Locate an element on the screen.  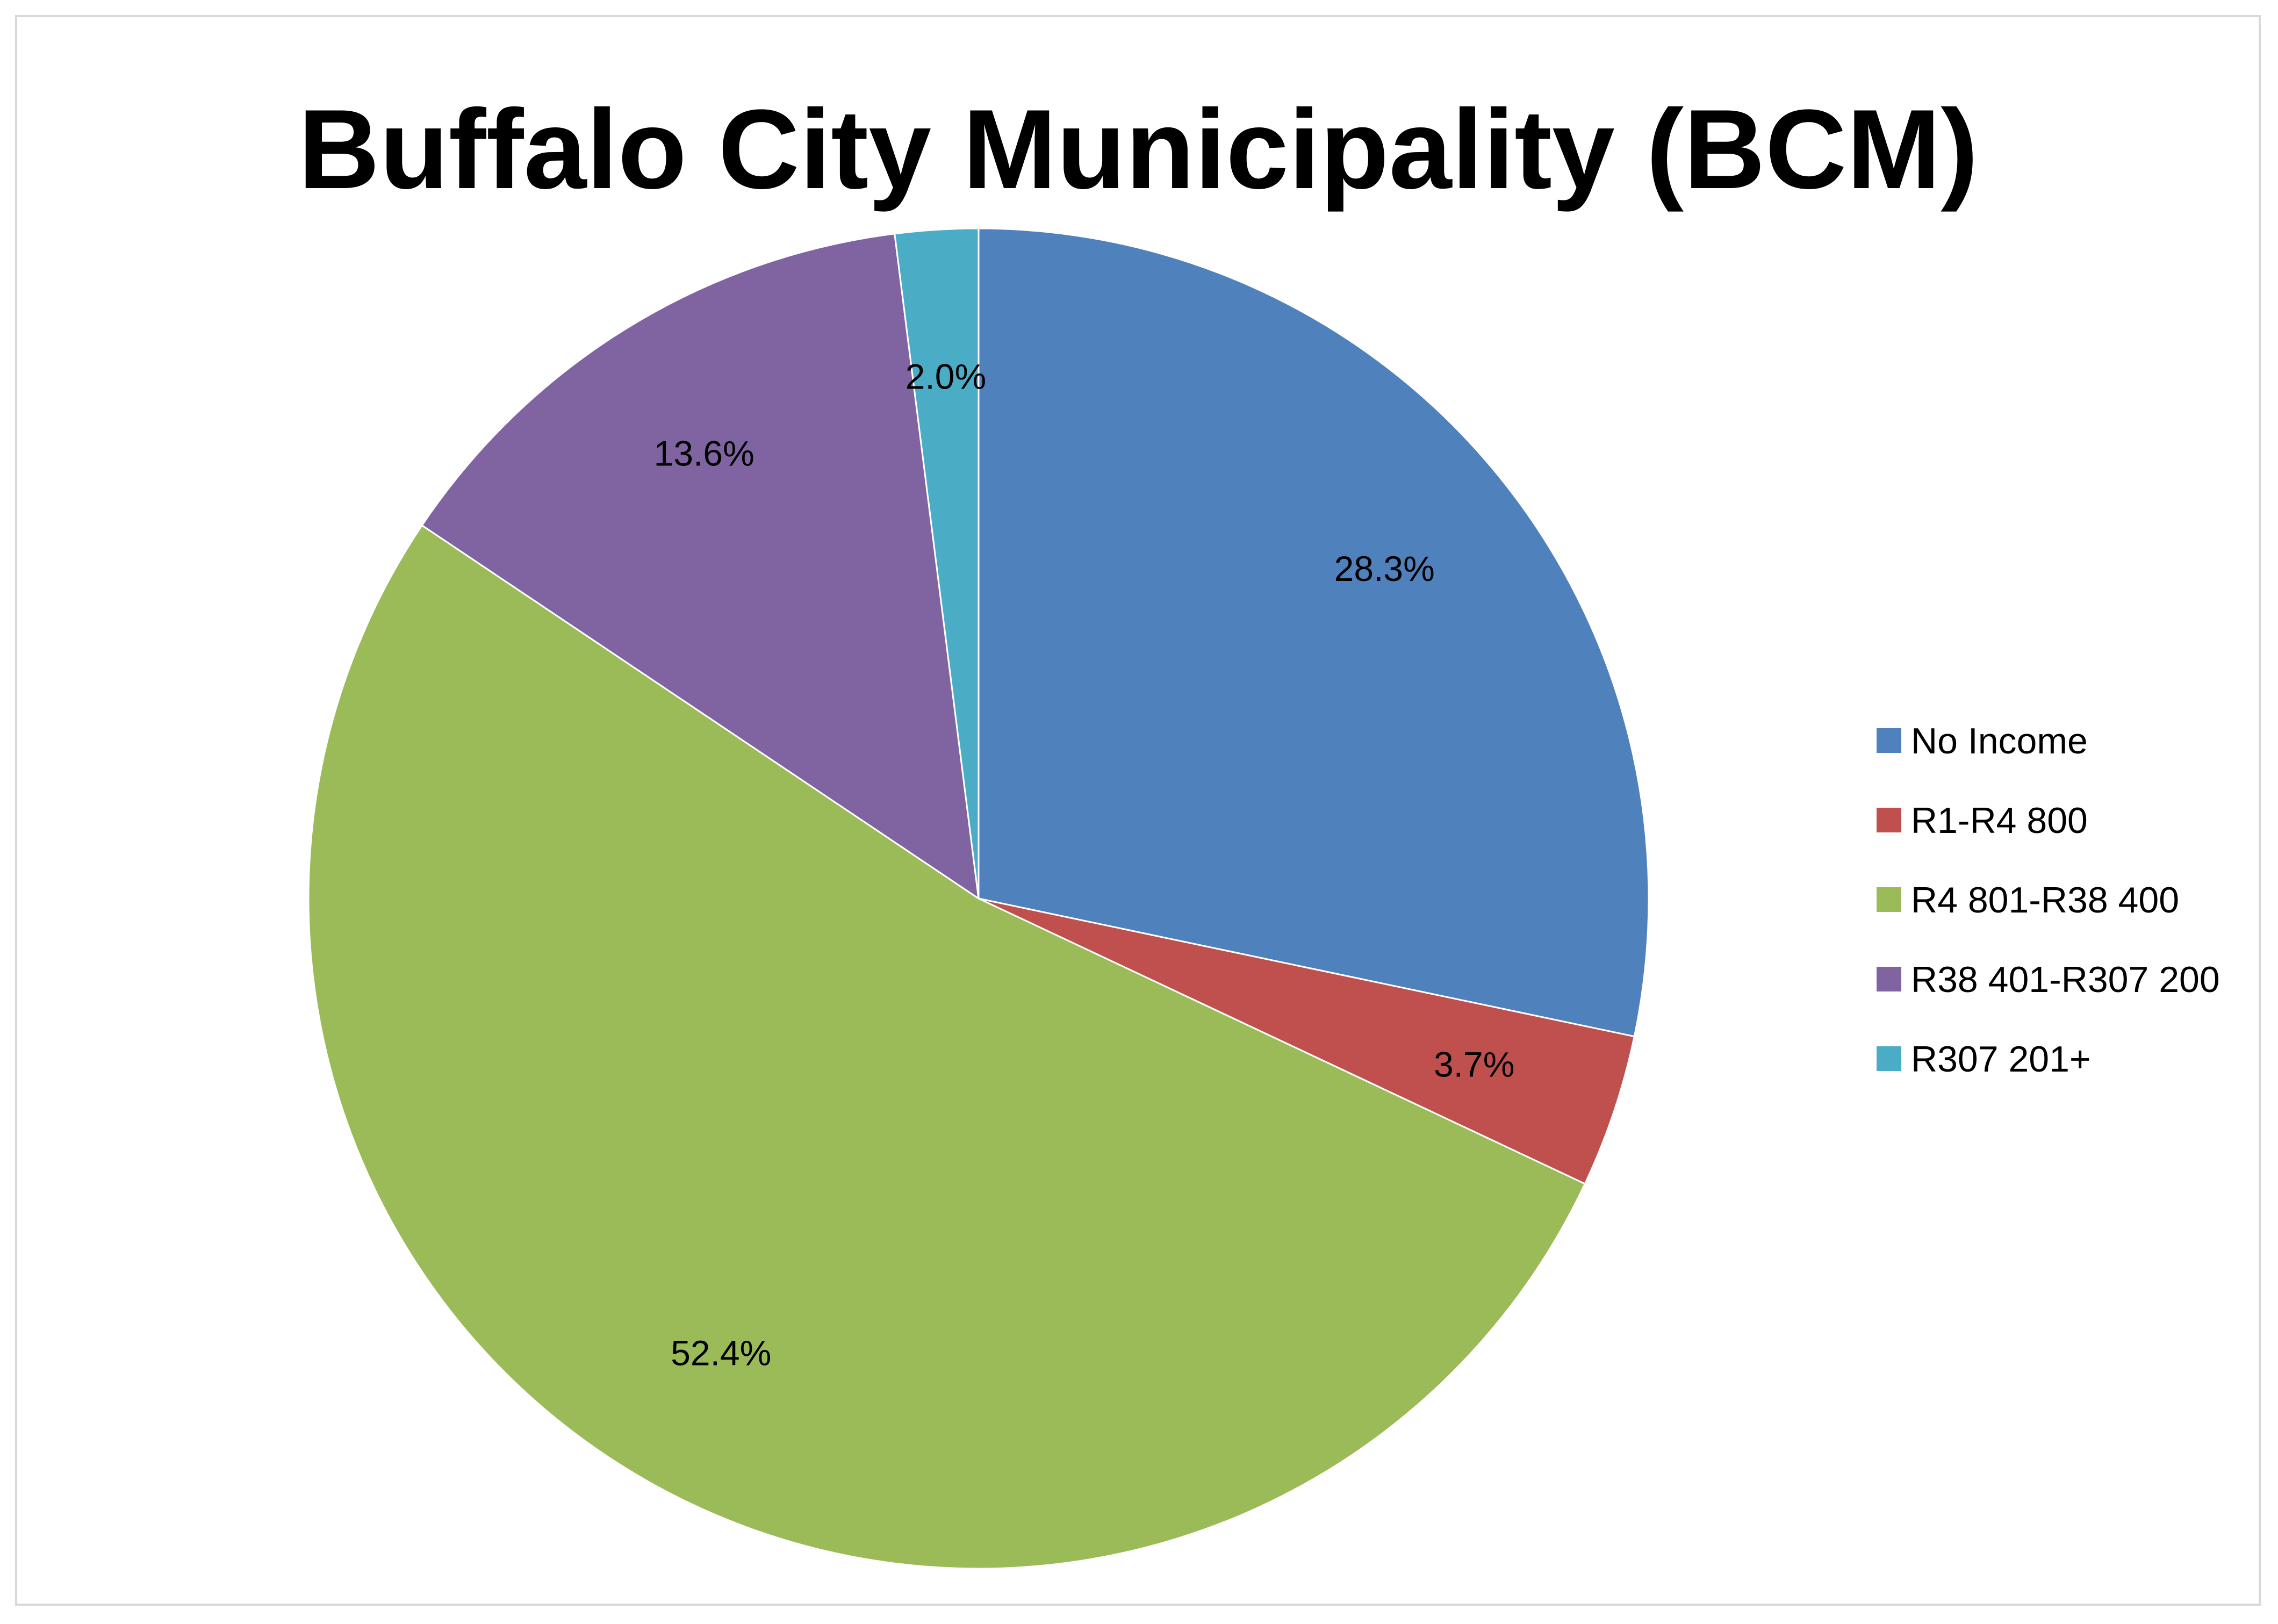
data-label-no-income: 28.3% is located at coordinates (1384, 568).